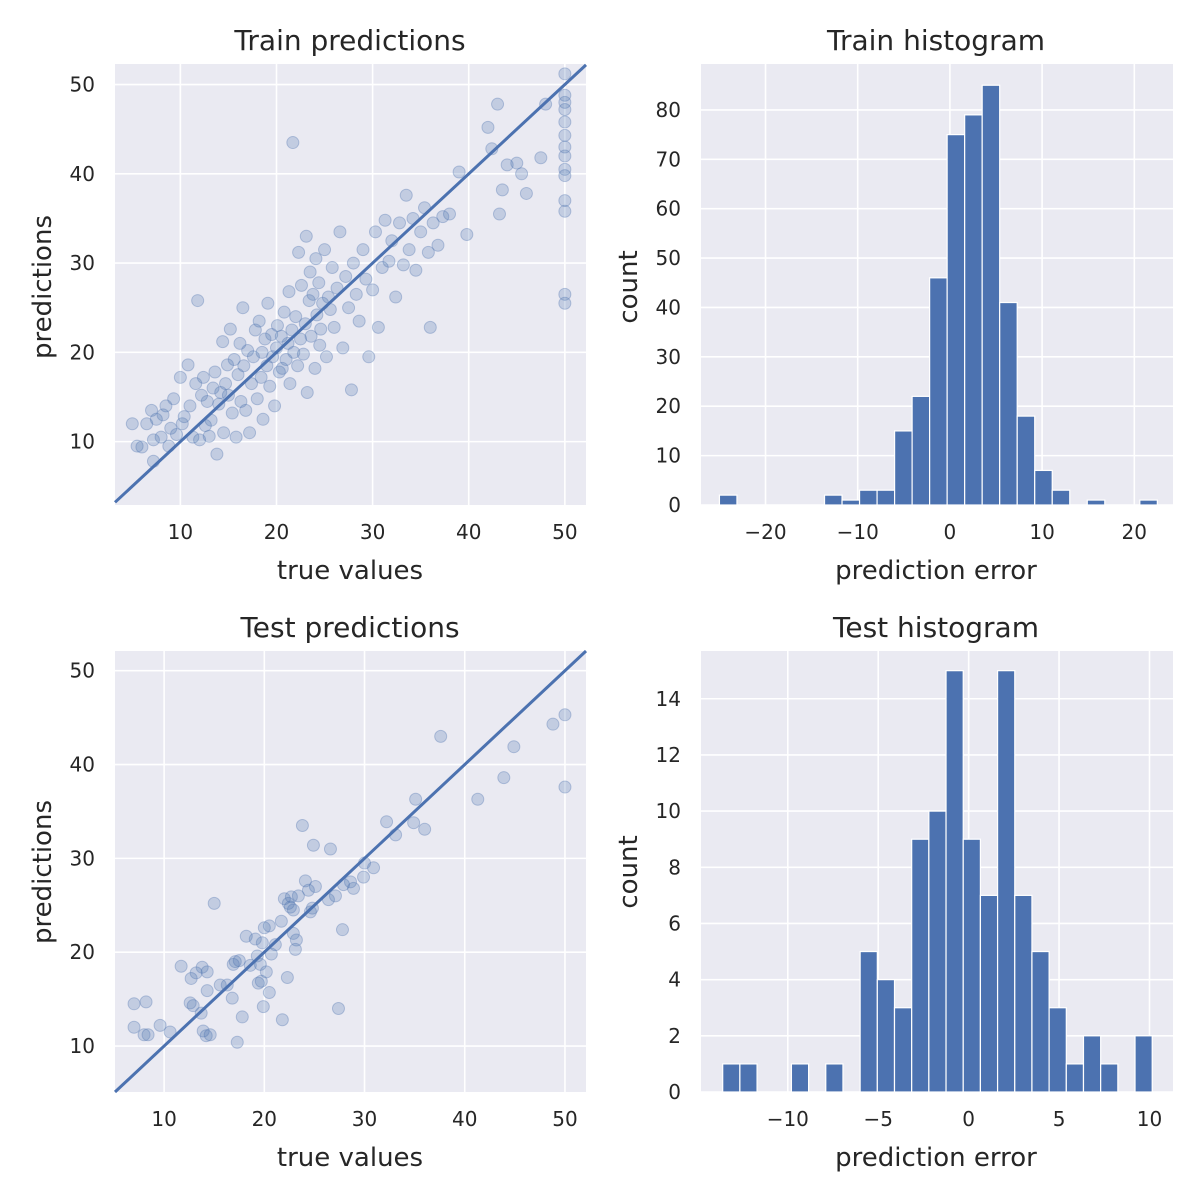 The width and height of the screenshot is (1200, 1200). Describe the element at coordinates (668, 406) in the screenshot. I see `y-tick-label: 20` at that location.